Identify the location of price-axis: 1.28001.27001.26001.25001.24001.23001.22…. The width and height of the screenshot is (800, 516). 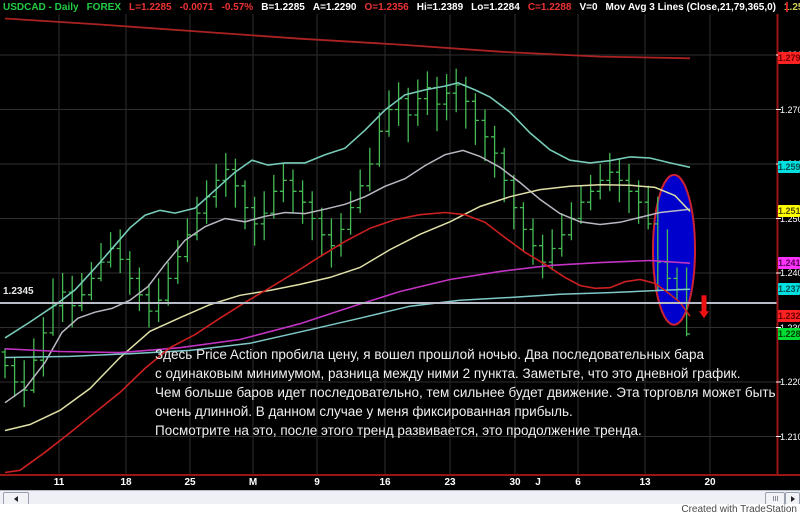
(788, 245).